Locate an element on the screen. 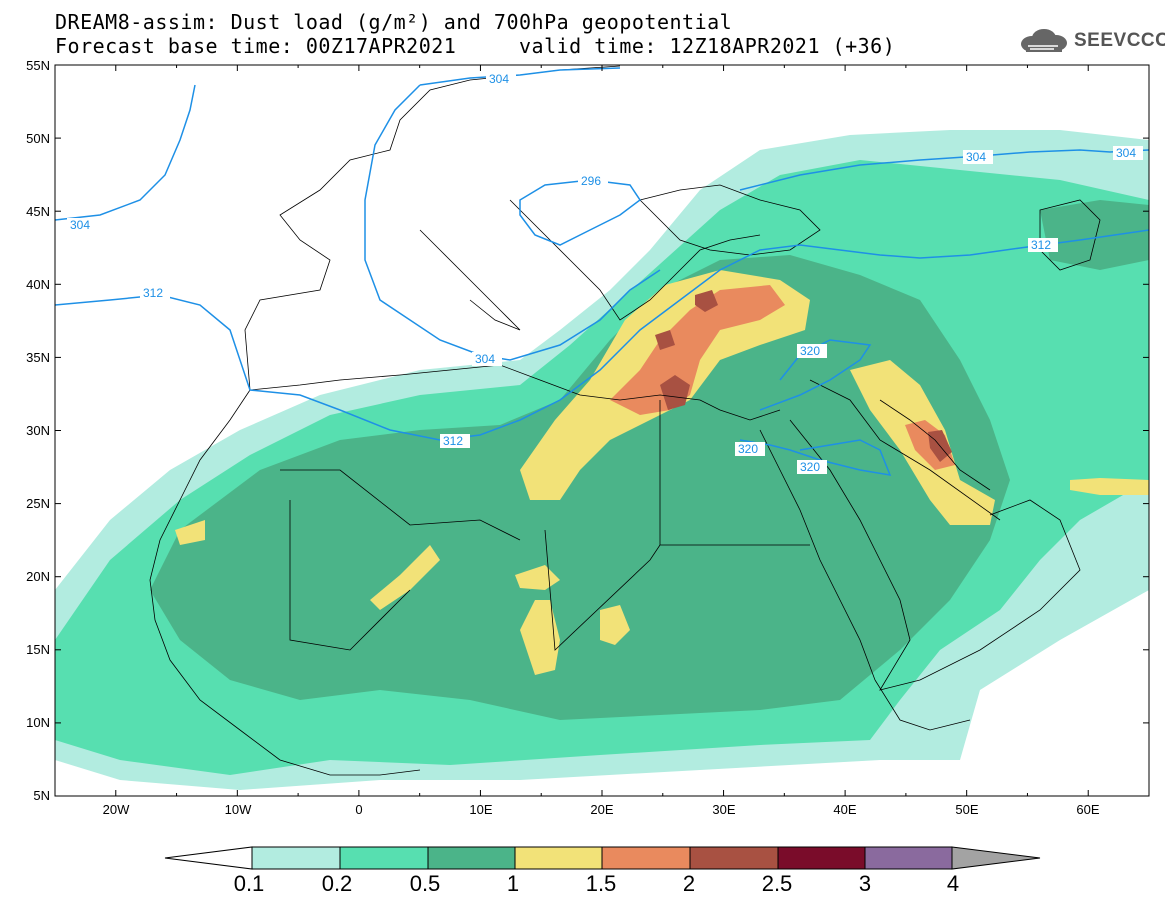 This screenshot has width=1165, height=907. border-iraq-saudi is located at coordinates (905, 450).